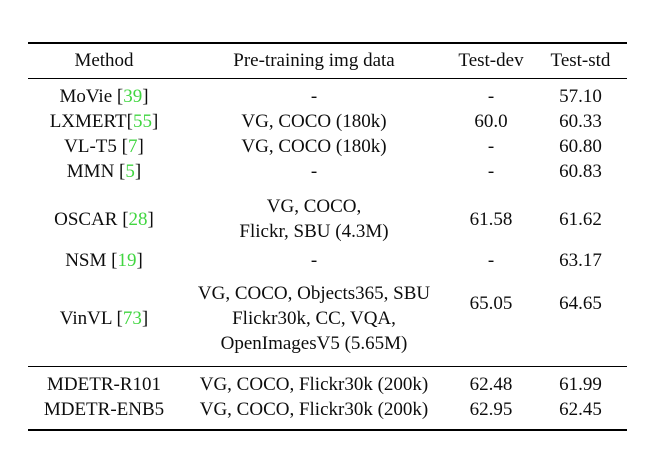 This screenshot has width=646, height=449. Describe the element at coordinates (104, 61) in the screenshot. I see `col-header-method: Method` at that location.